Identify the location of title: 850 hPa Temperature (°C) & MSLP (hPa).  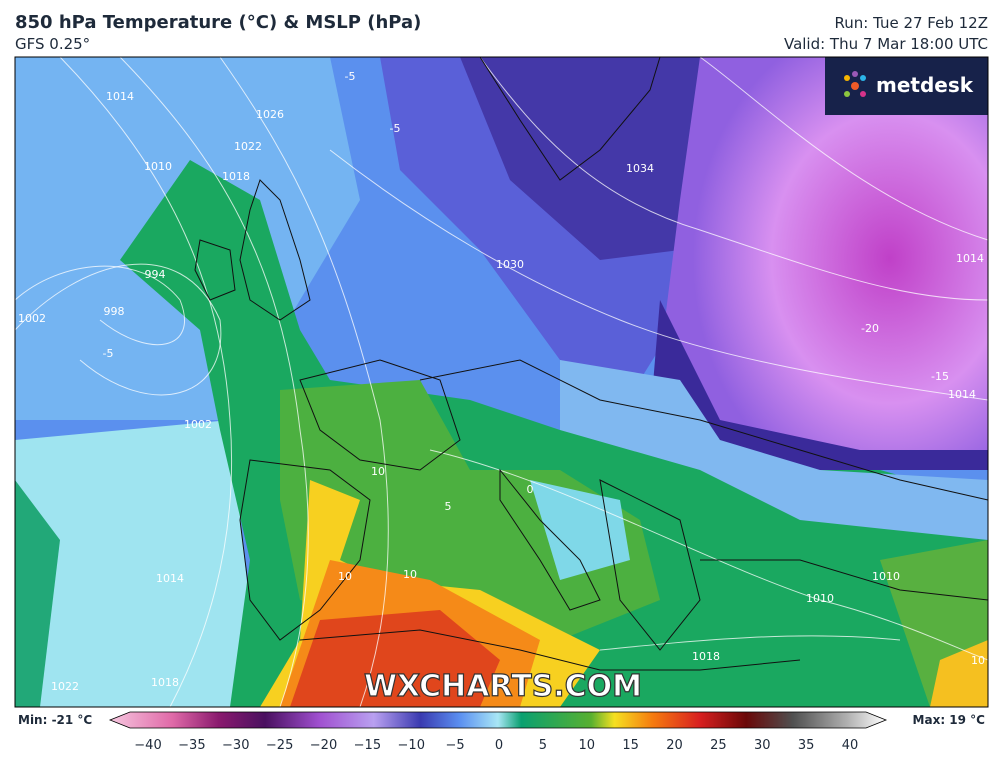
(218, 22).